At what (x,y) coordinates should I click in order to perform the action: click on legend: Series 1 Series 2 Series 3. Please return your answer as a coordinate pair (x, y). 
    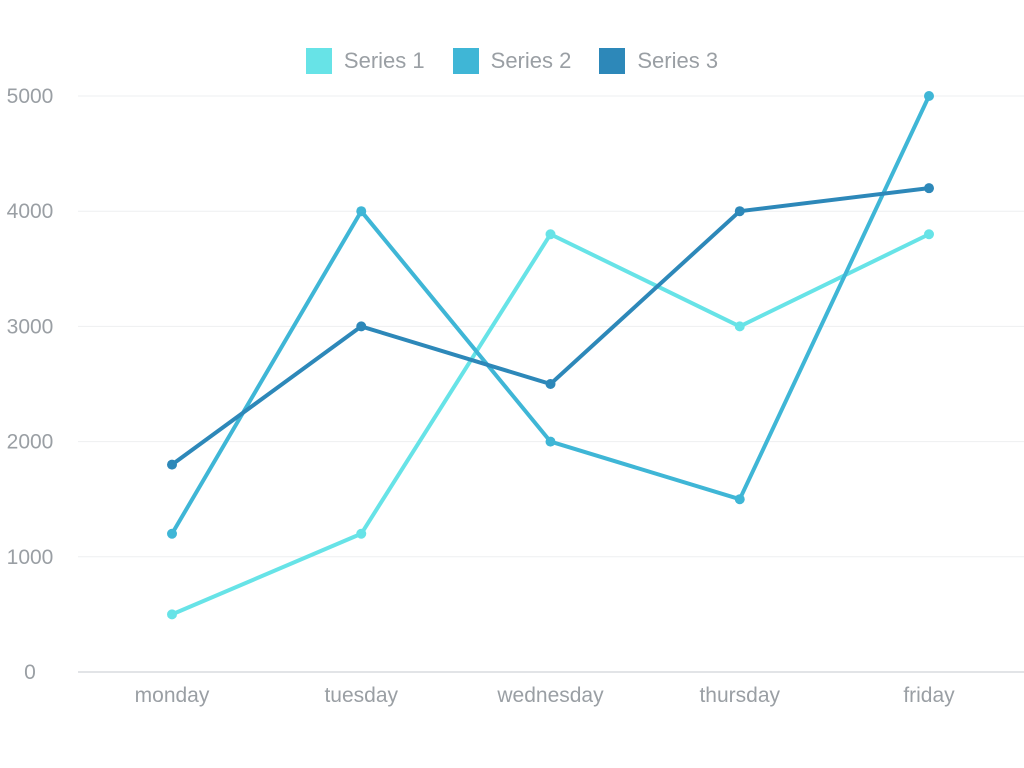
    Looking at the image, I should click on (512, 61).